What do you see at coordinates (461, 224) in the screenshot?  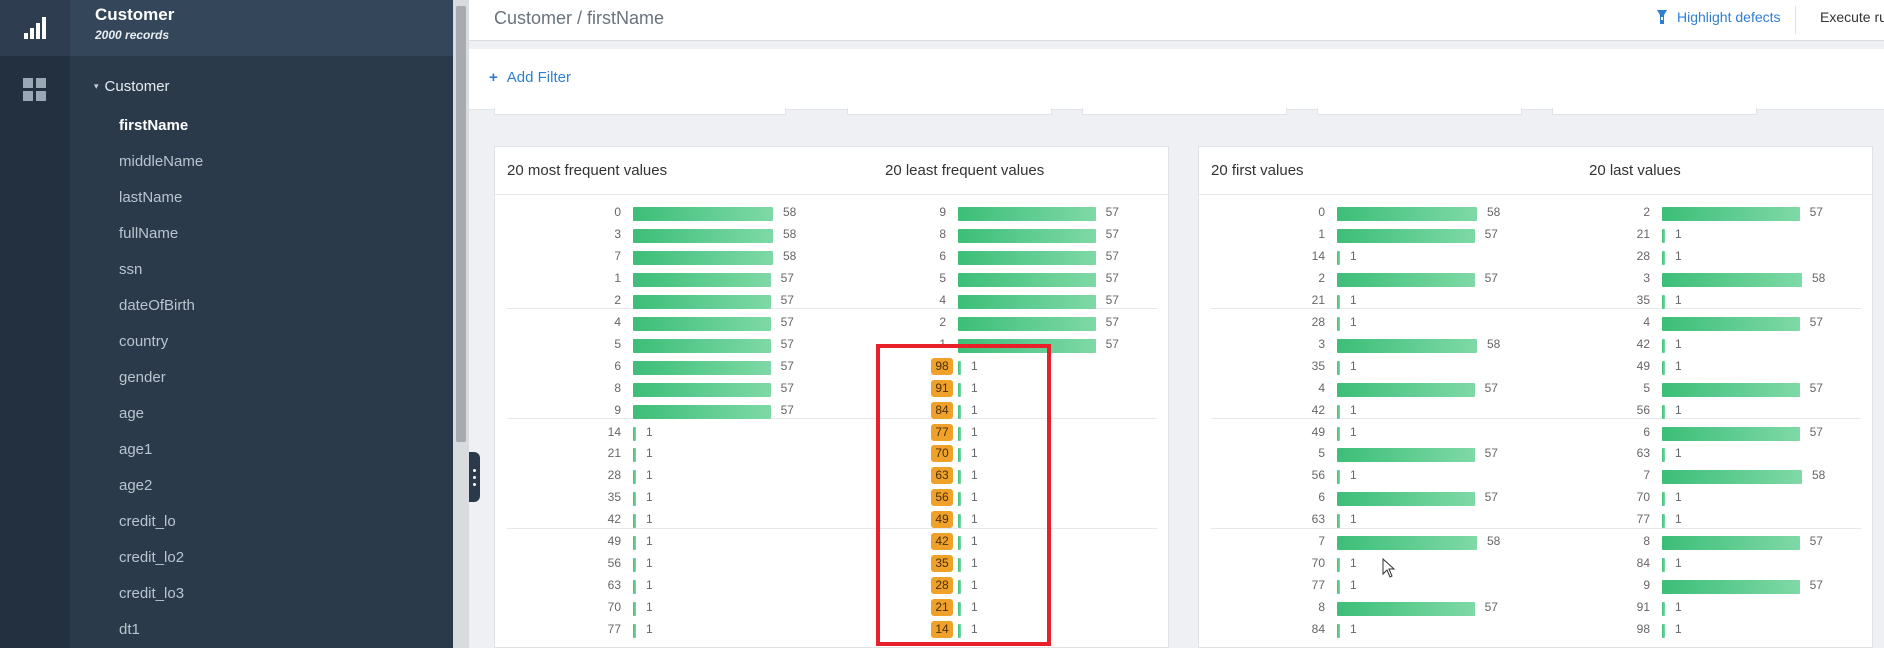 I see `scrollbar-thumb` at bounding box center [461, 224].